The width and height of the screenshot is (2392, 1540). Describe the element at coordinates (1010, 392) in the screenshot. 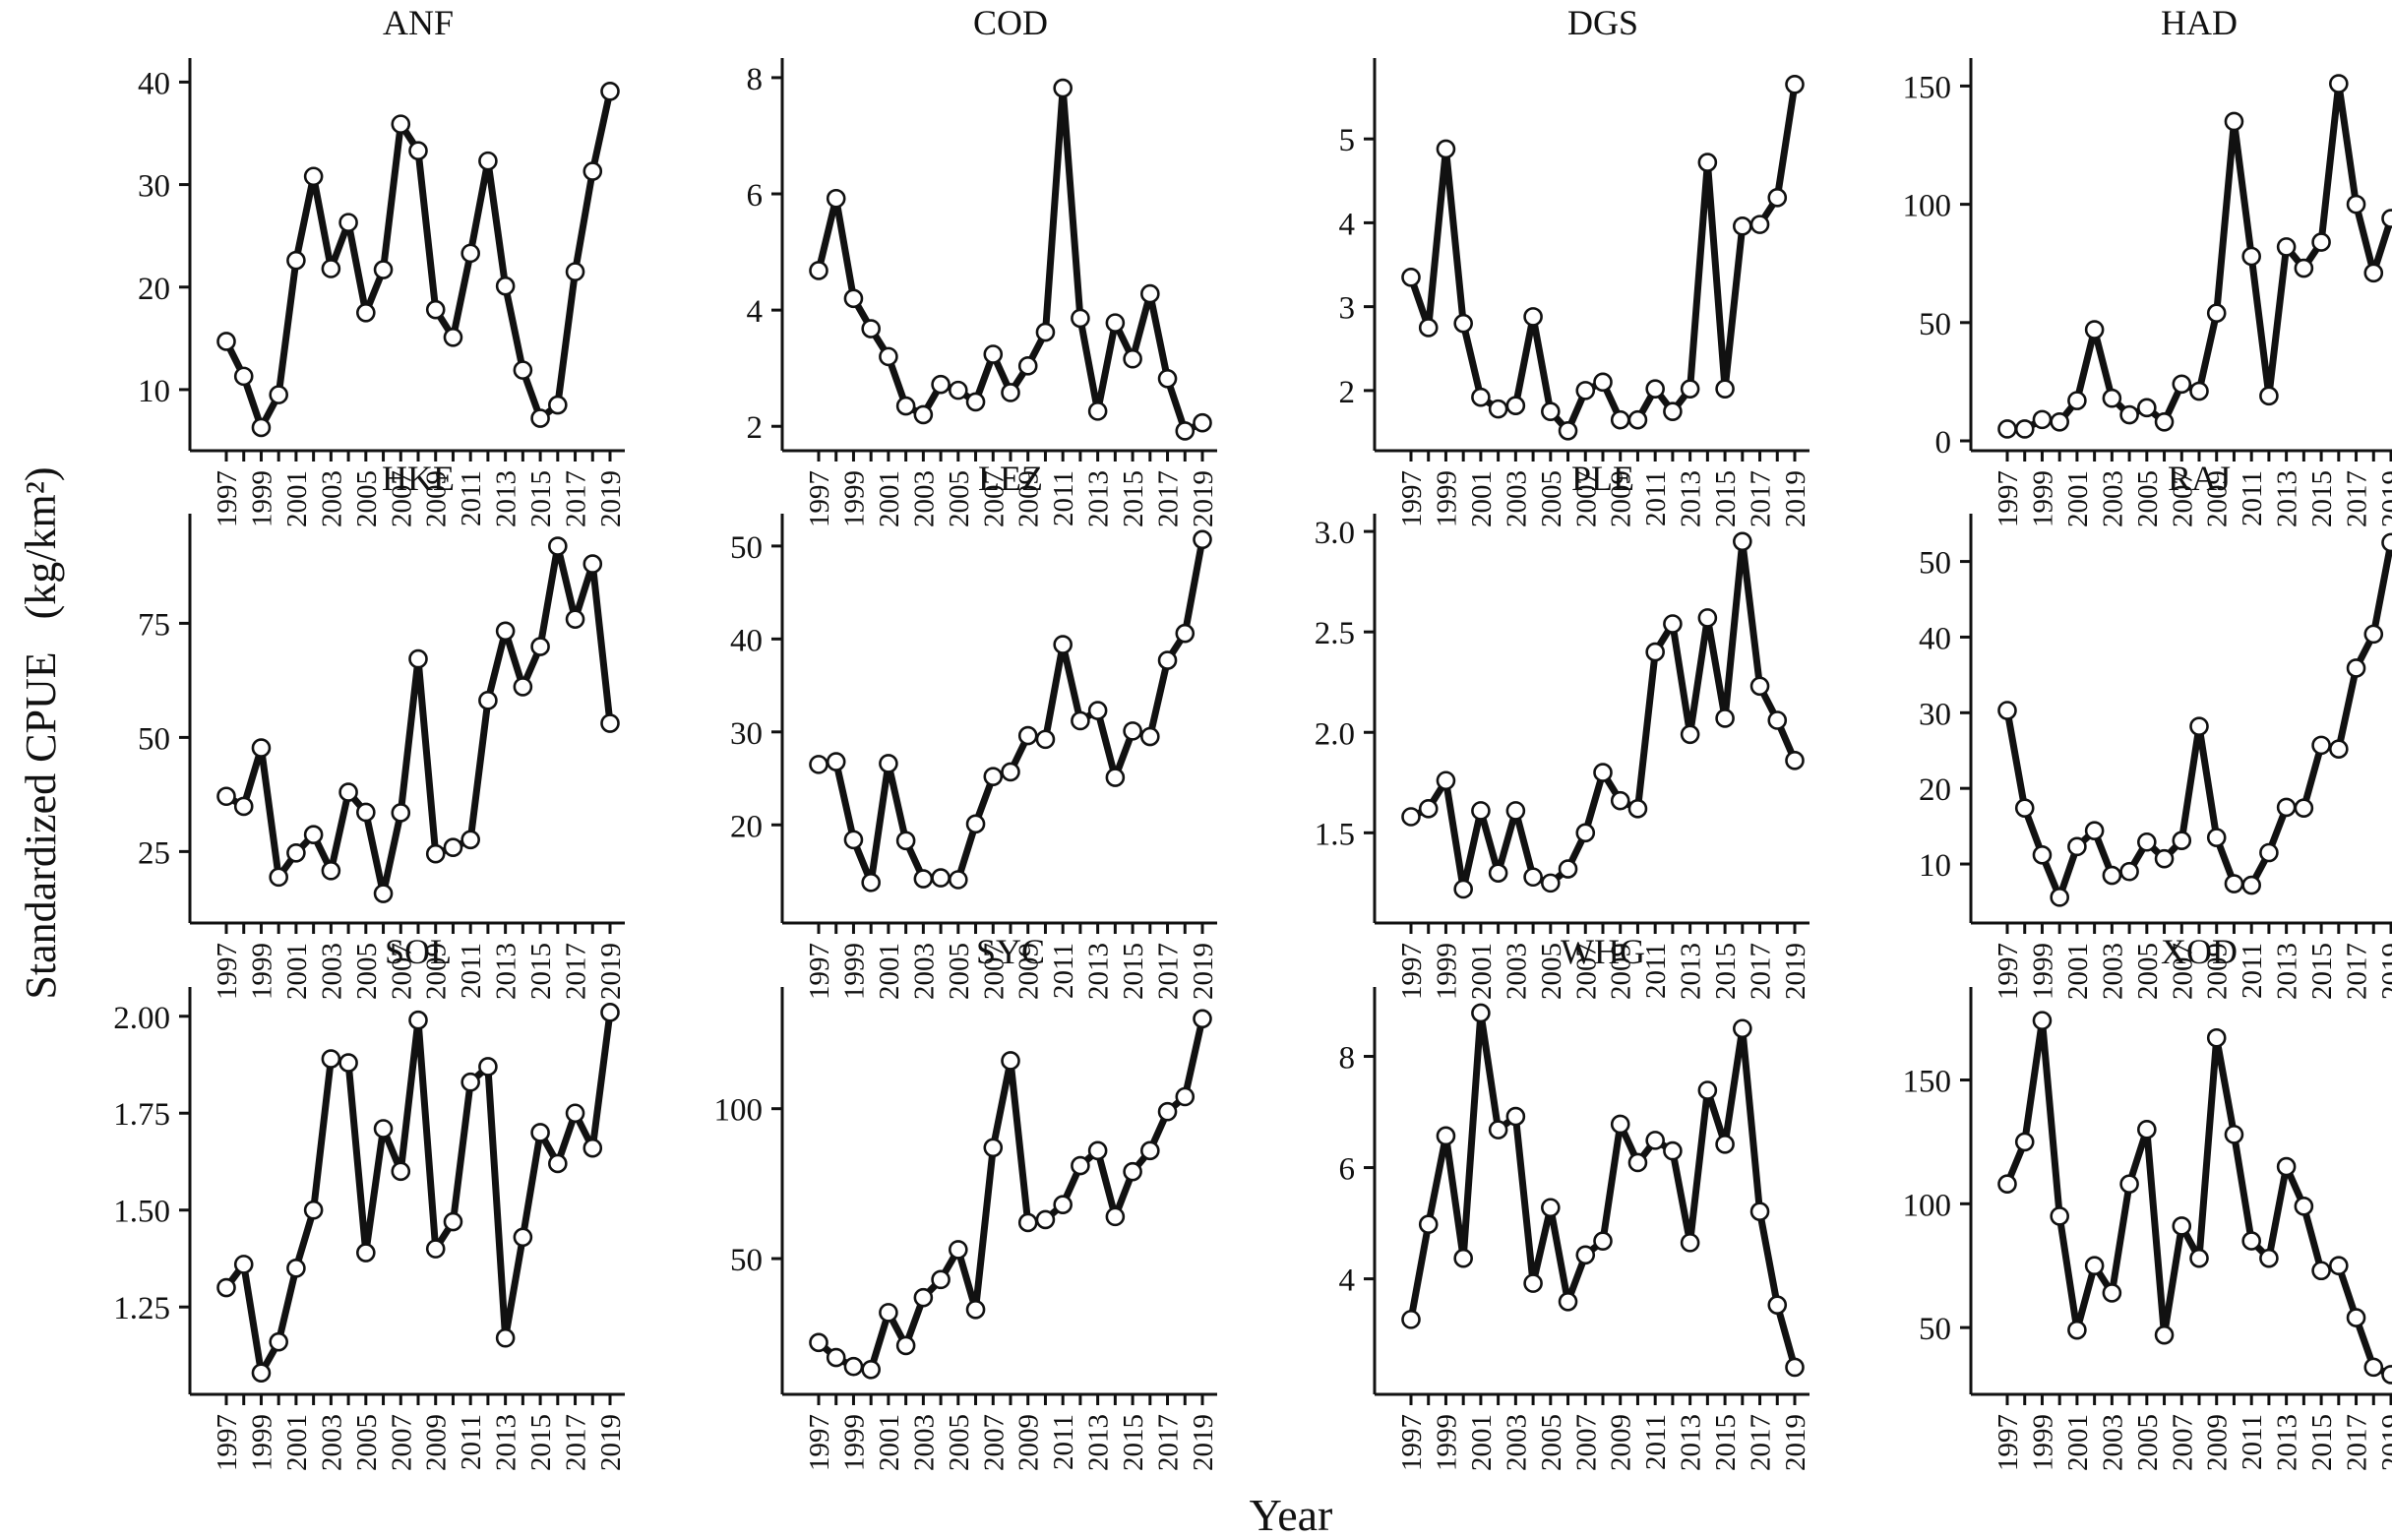

I see `data-point-cod-2008` at that location.